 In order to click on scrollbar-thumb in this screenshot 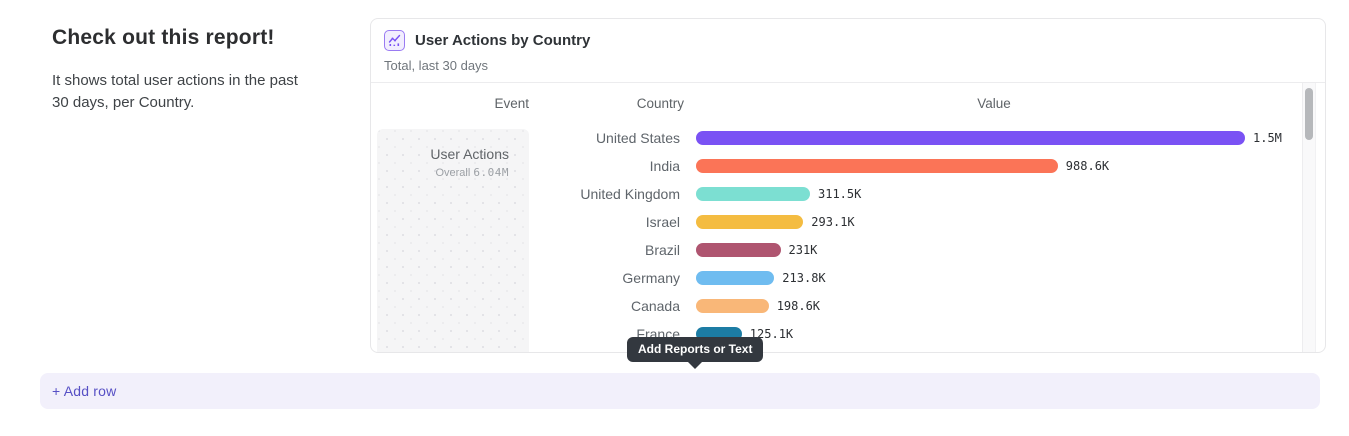, I will do `click(1309, 114)`.